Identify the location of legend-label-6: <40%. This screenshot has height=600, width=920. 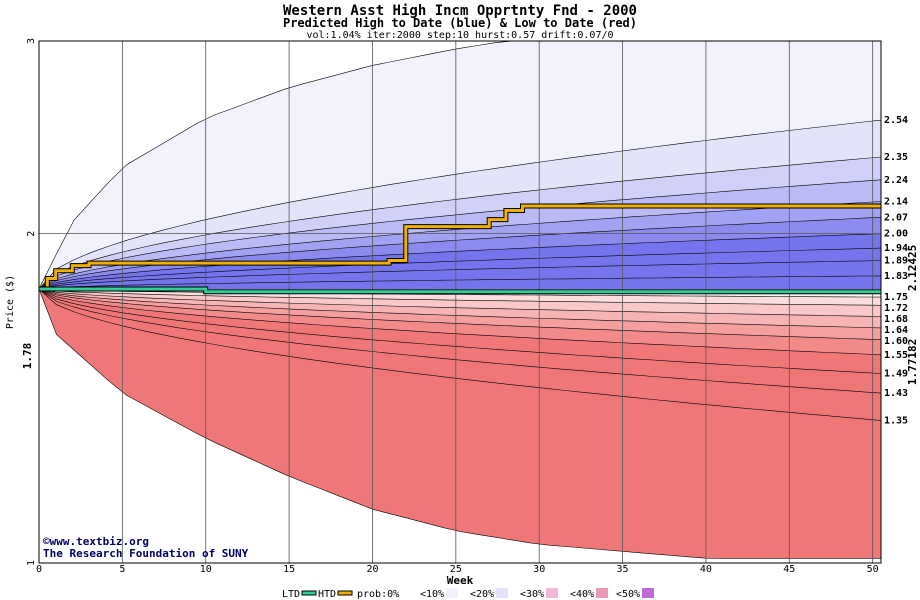
(582, 594).